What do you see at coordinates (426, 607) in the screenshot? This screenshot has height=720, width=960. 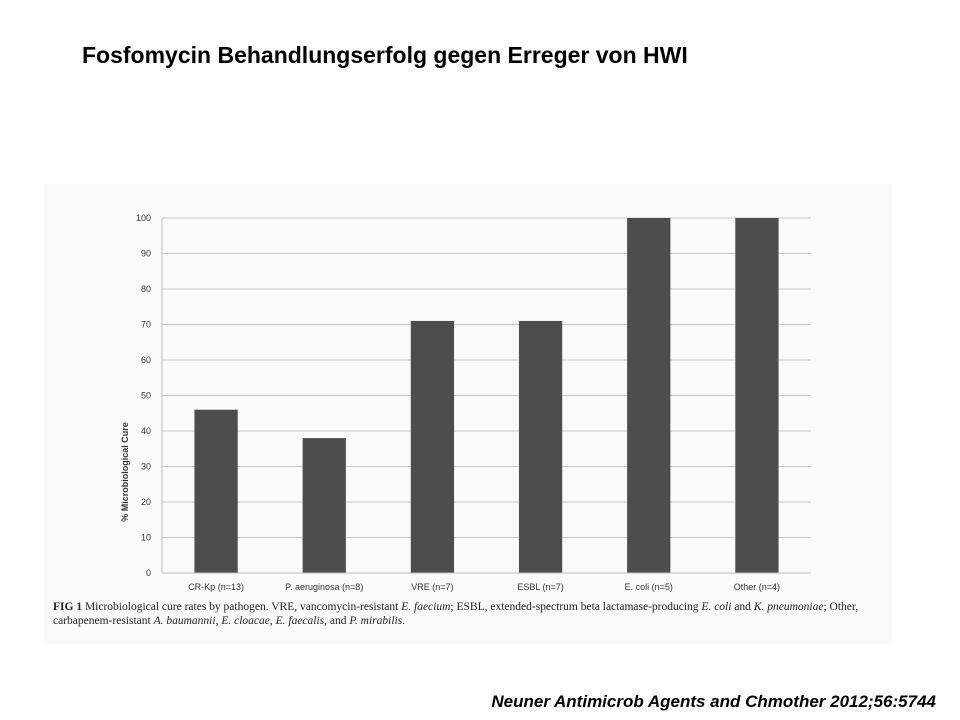 I see `caption-segment: E. faecium` at bounding box center [426, 607].